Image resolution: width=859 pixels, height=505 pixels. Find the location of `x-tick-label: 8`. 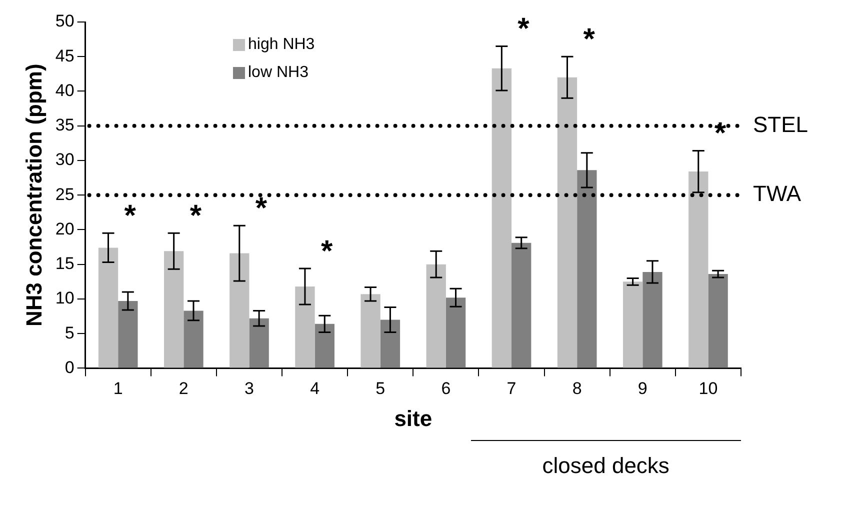

x-tick-label: 8 is located at coordinates (577, 388).